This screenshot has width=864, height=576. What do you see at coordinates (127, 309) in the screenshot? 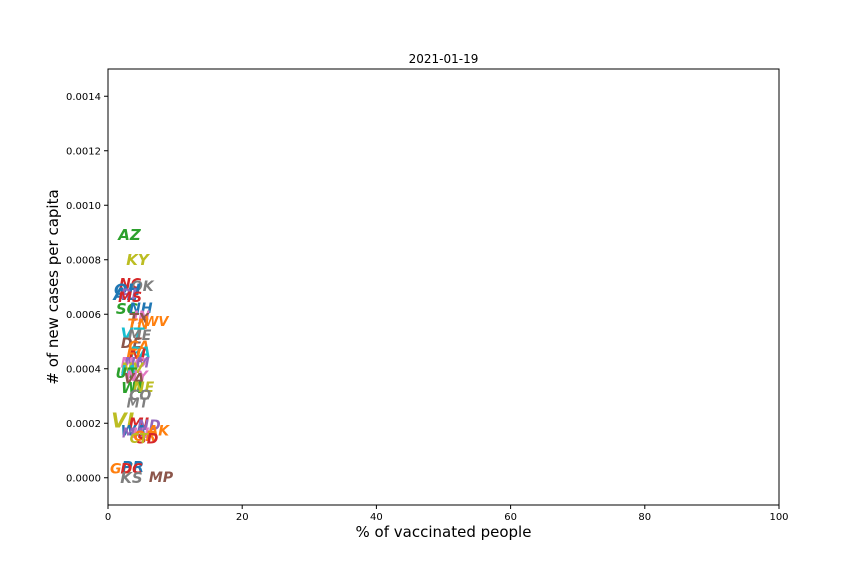
I see `point-label-sc: SC` at bounding box center [127, 309].